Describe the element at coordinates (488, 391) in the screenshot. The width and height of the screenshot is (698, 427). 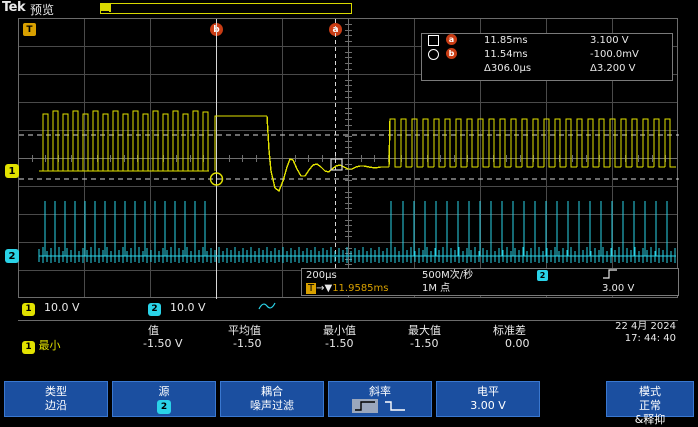
I see `menu-level-title: 电平` at that location.